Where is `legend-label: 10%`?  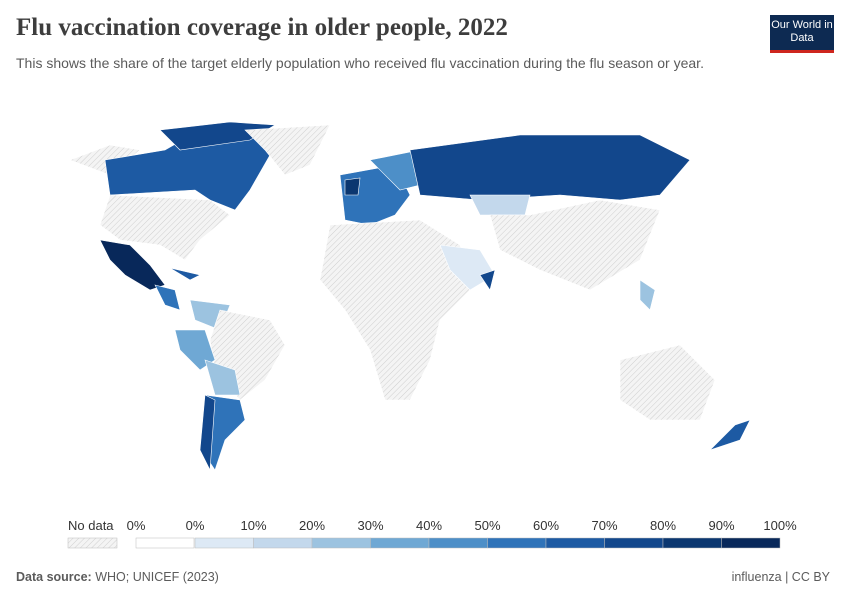 legend-label: 10% is located at coordinates (253, 525).